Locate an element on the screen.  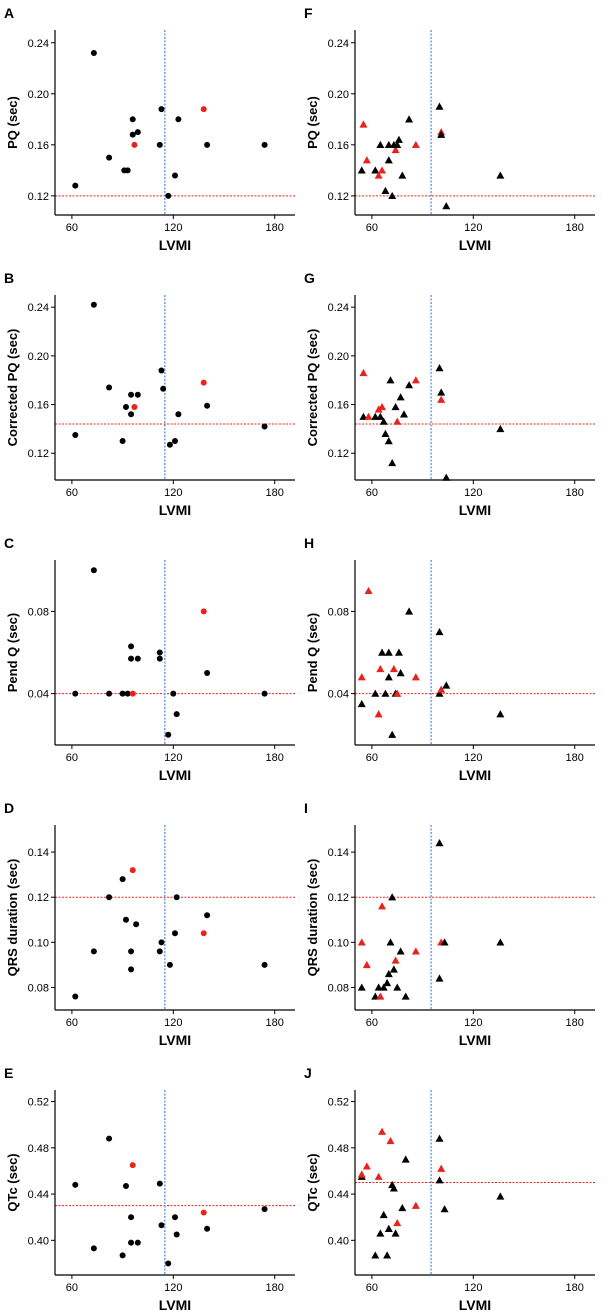
panel-H: H 60 120 180 0.04 0.08 LVMI Pend Q (sec) is located at coordinates (449, 659).